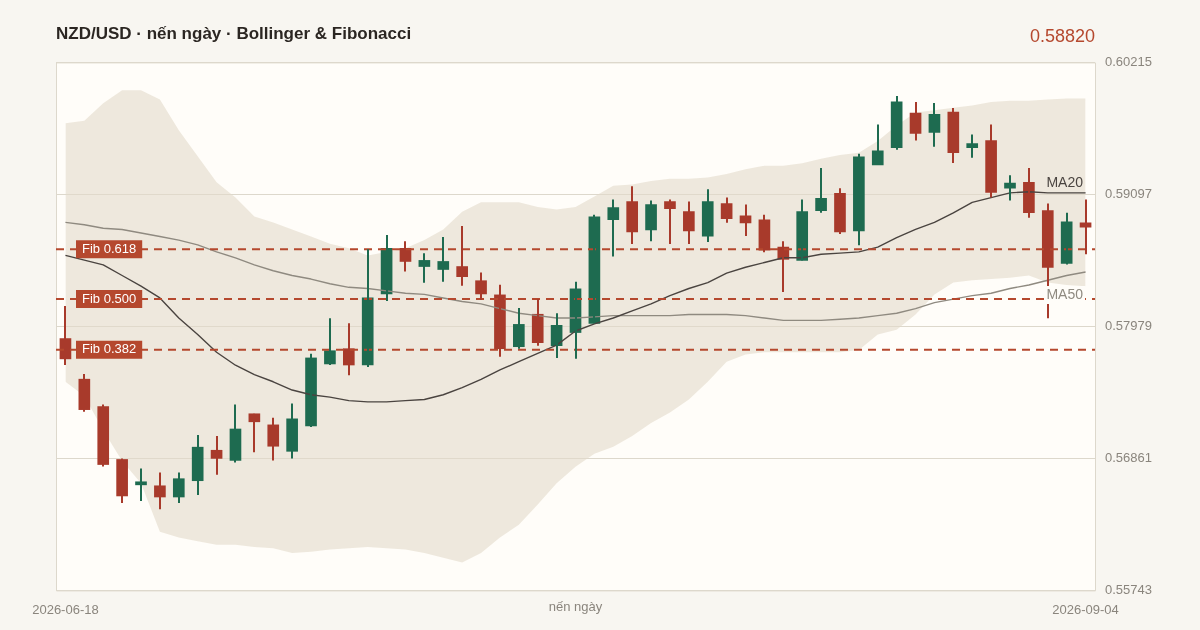 The image size is (1200, 630). Describe the element at coordinates (1129, 193) in the screenshot. I see `y-tick-label: 0.59097` at that location.